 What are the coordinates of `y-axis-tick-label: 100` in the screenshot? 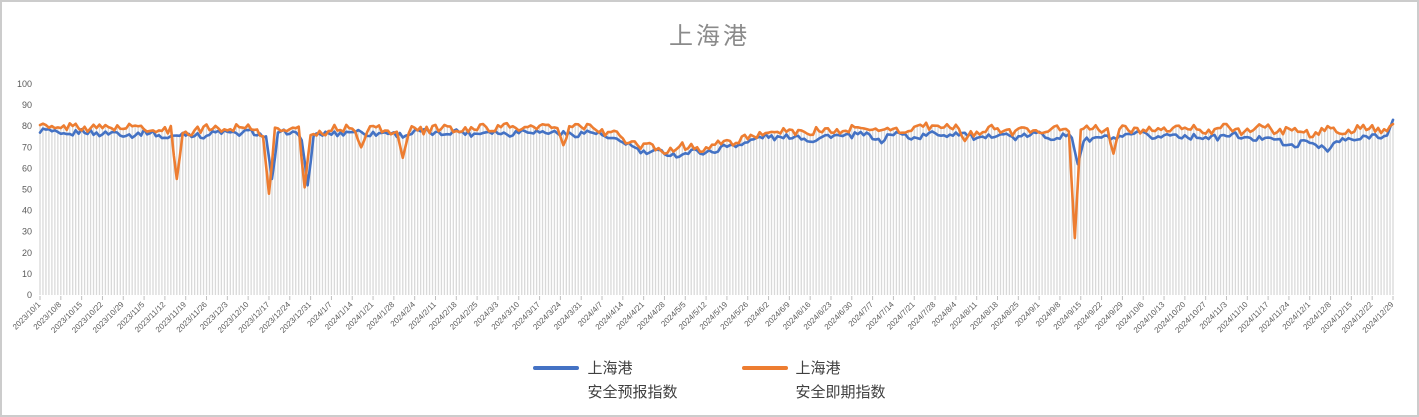 It's located at (24, 84).